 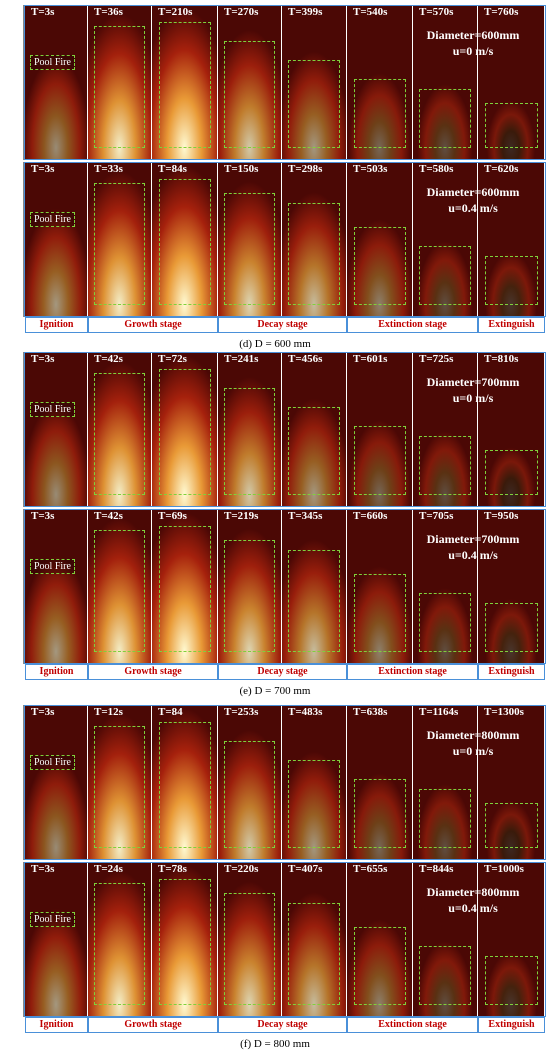 I want to click on time-label: T=210s, so click(x=175, y=12).